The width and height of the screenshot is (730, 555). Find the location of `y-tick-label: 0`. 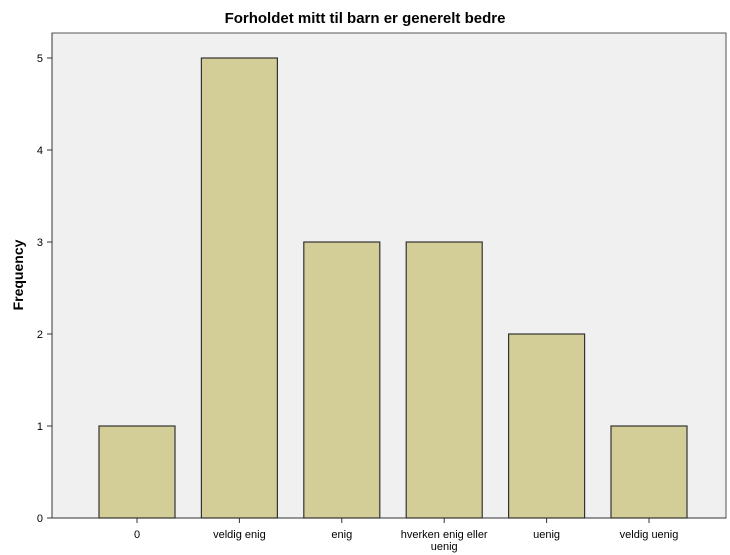

y-tick-label: 0 is located at coordinates (40, 519).